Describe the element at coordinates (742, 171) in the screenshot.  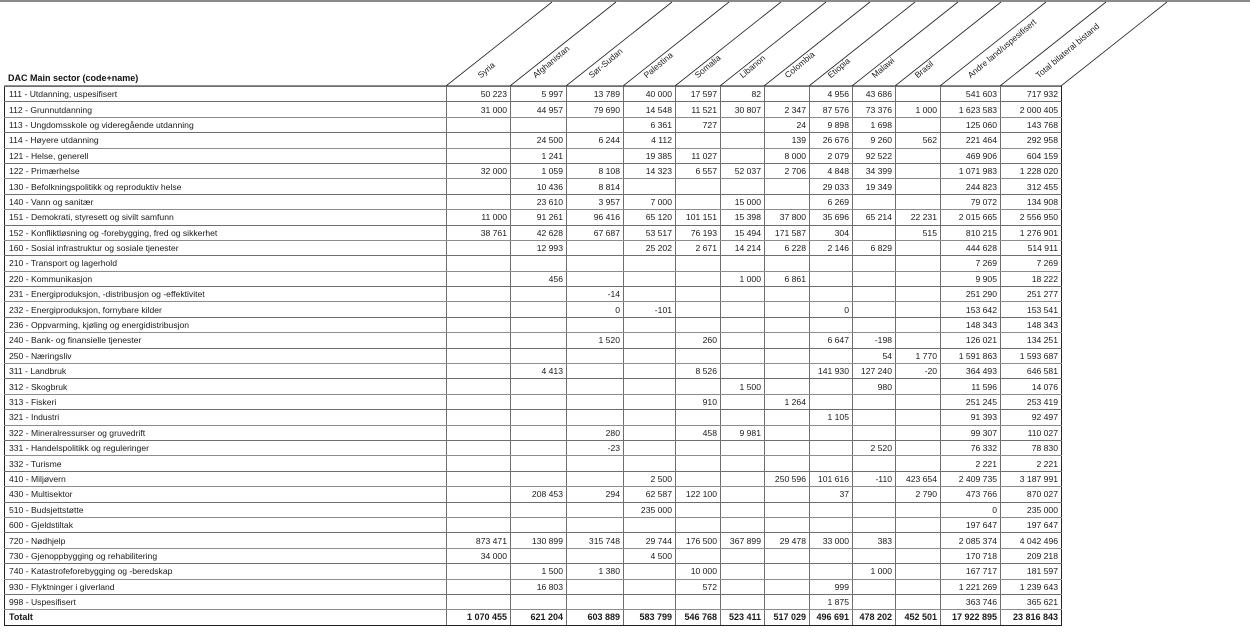
I see `value-cell: 52 037` at that location.